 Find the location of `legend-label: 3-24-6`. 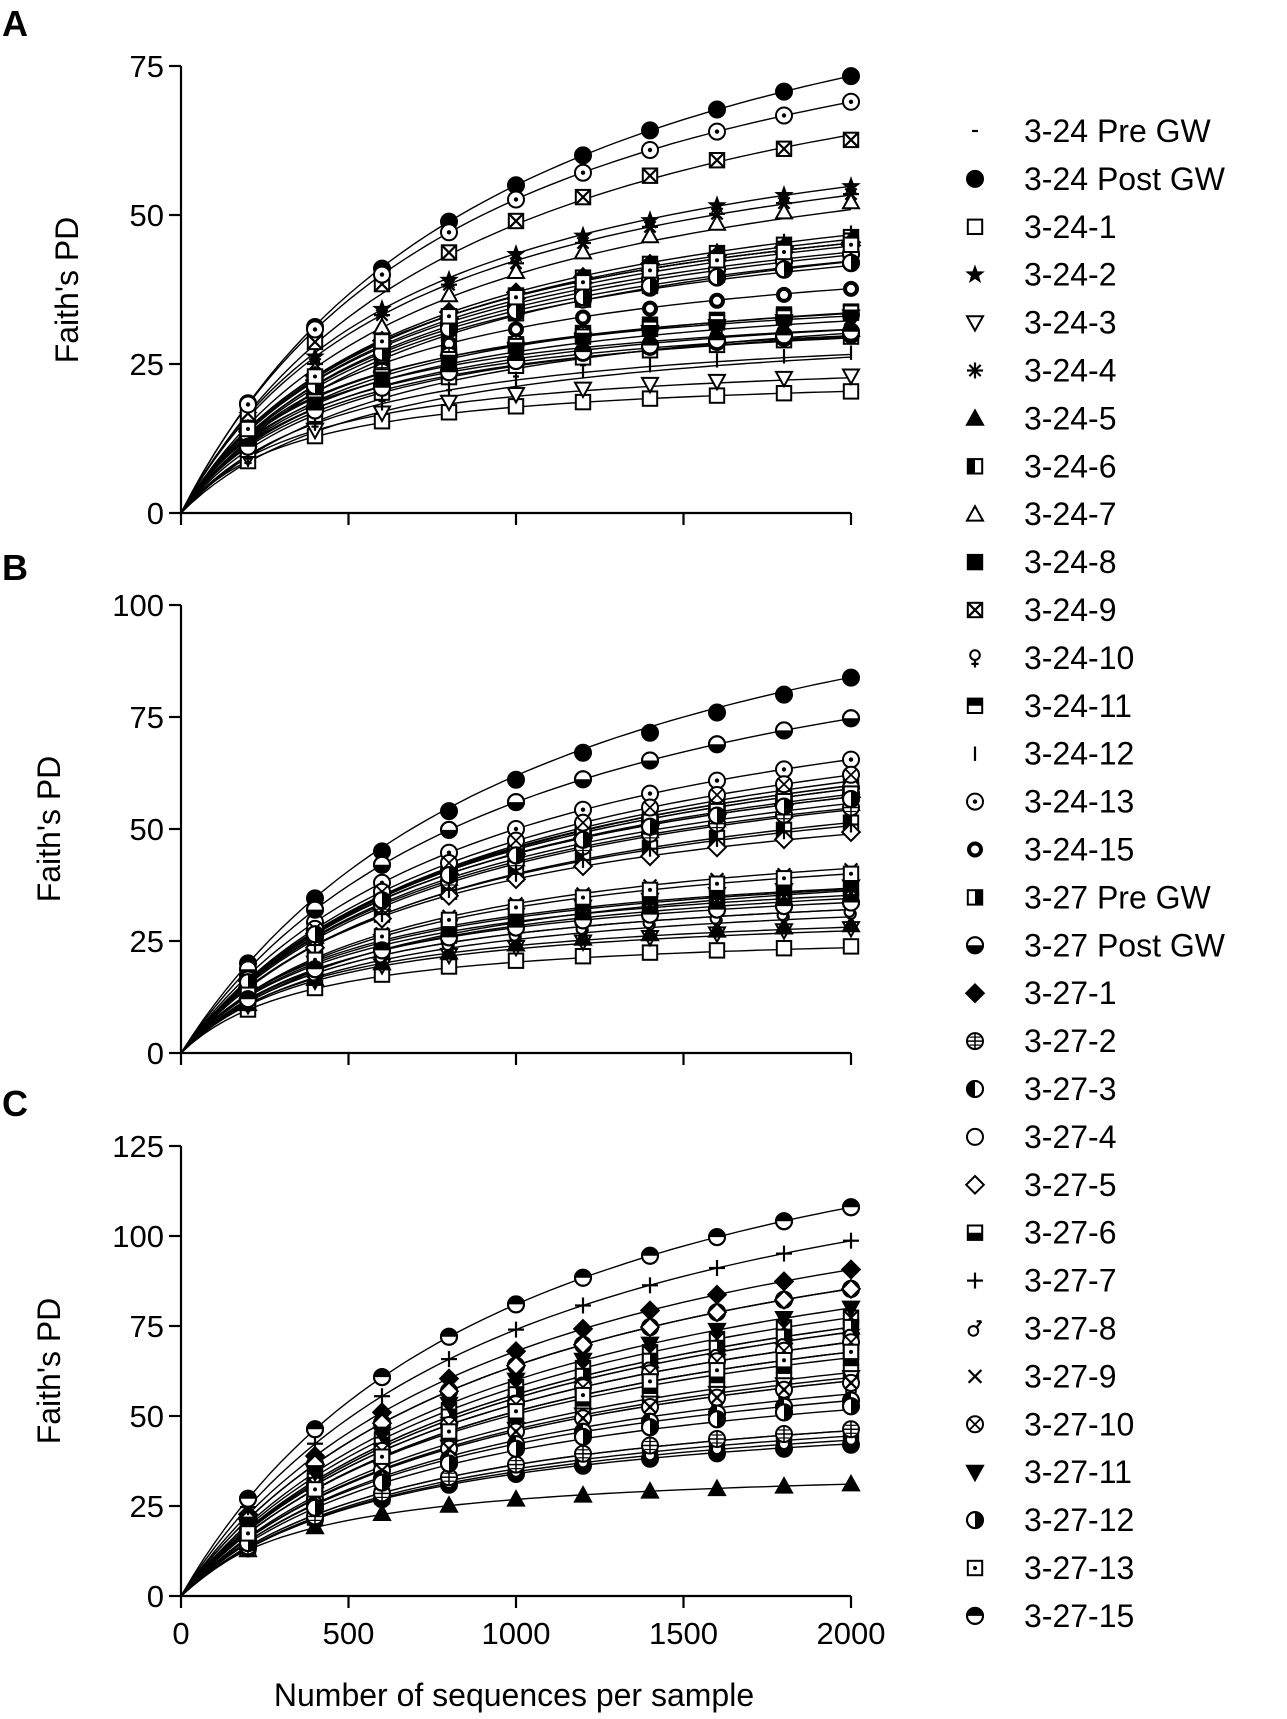

legend-label: 3-24-6 is located at coordinates (1070, 466).